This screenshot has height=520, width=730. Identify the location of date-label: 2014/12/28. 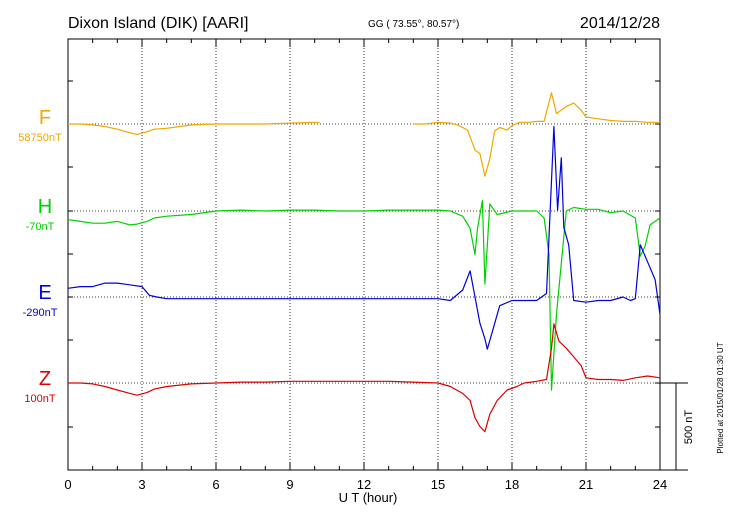
(620, 23).